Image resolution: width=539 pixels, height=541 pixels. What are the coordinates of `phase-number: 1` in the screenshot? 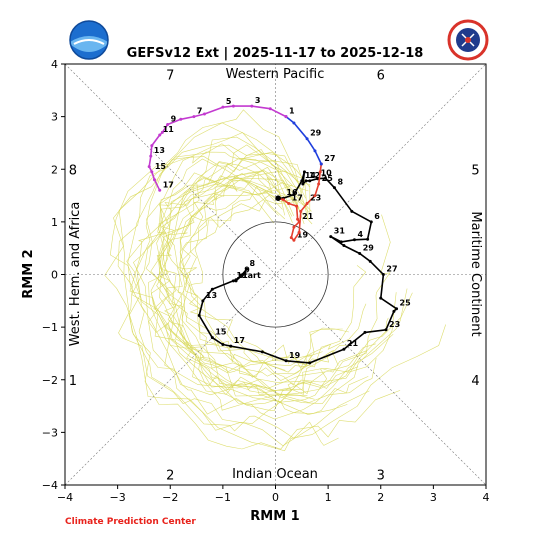 It's located at (73, 381).